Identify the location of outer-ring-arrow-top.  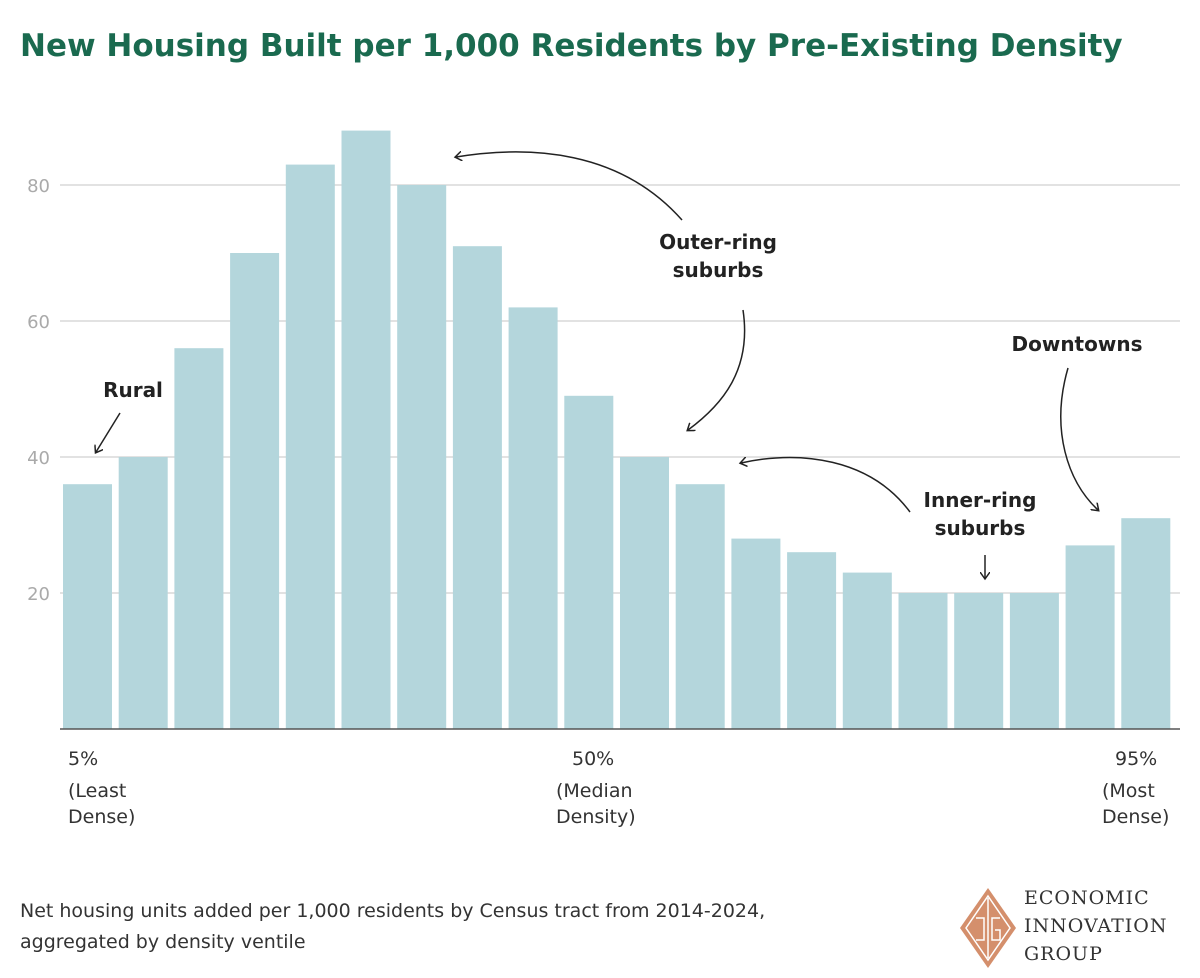
(569, 186).